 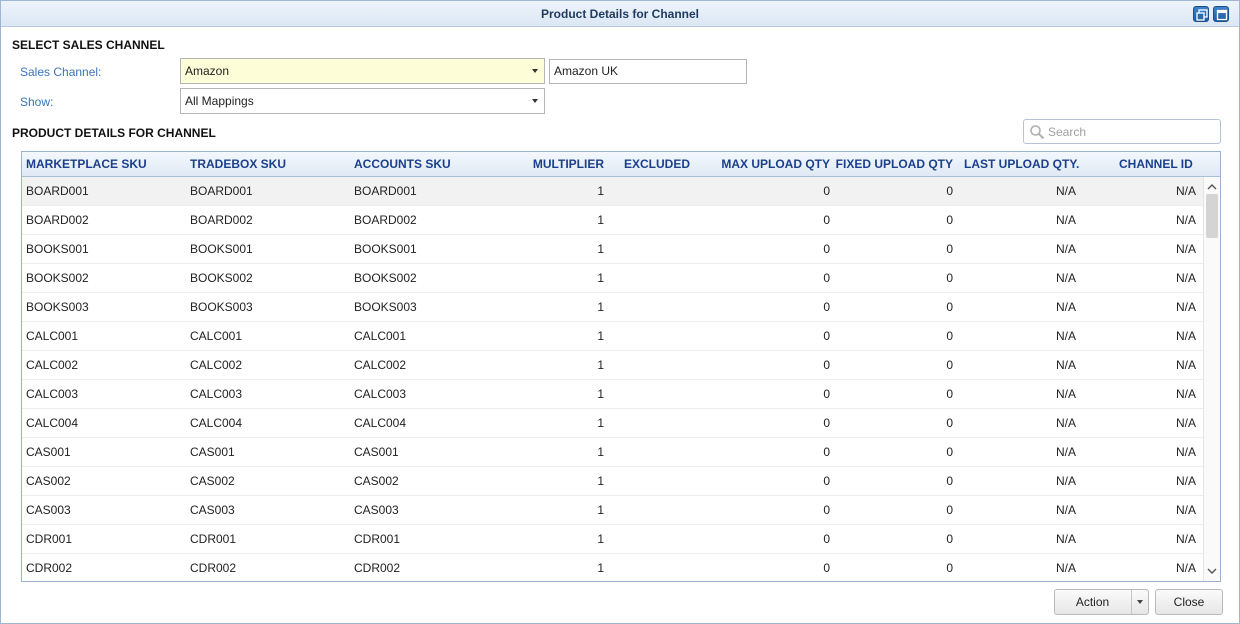 I want to click on maximize-window-button, so click(x=1221, y=14).